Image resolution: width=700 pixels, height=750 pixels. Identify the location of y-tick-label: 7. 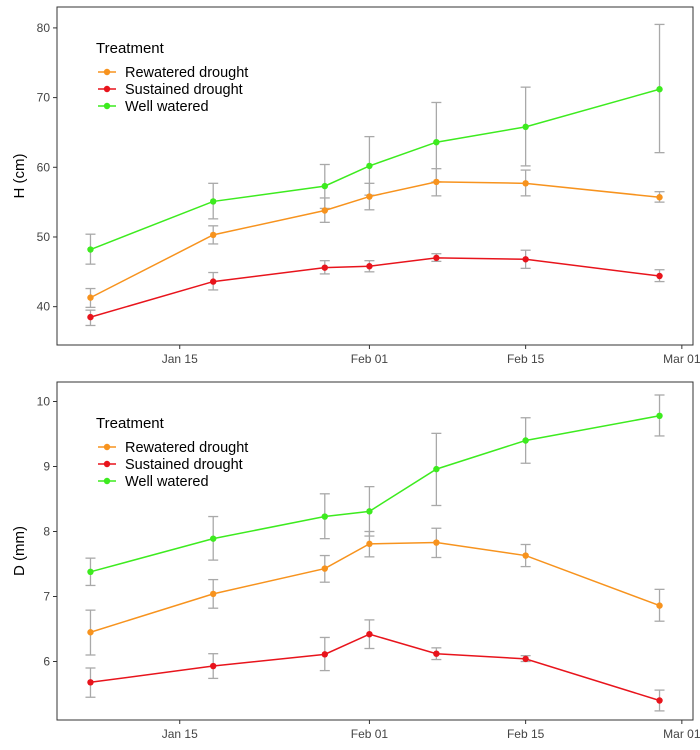
(46, 597).